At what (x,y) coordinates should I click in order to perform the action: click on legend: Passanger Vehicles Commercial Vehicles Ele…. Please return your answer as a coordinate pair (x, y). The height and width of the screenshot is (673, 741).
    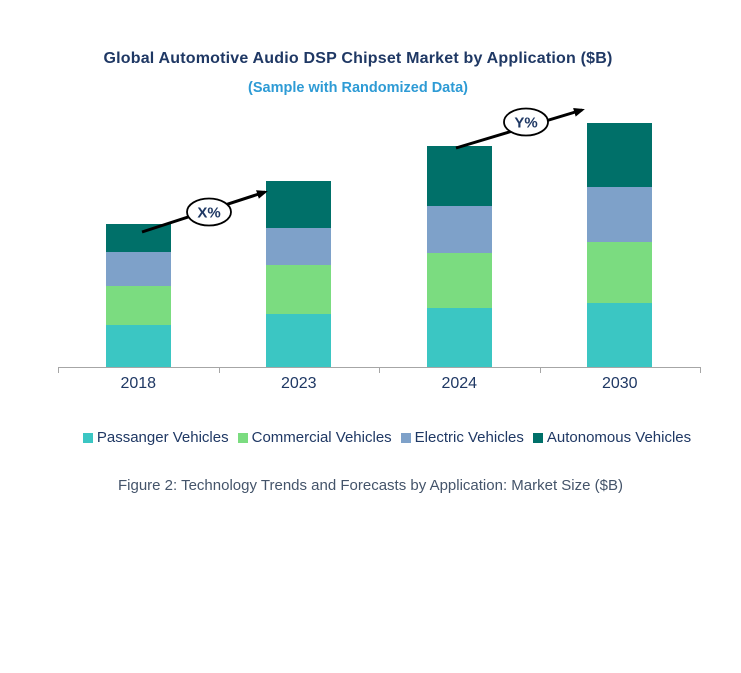
    Looking at the image, I should click on (387, 437).